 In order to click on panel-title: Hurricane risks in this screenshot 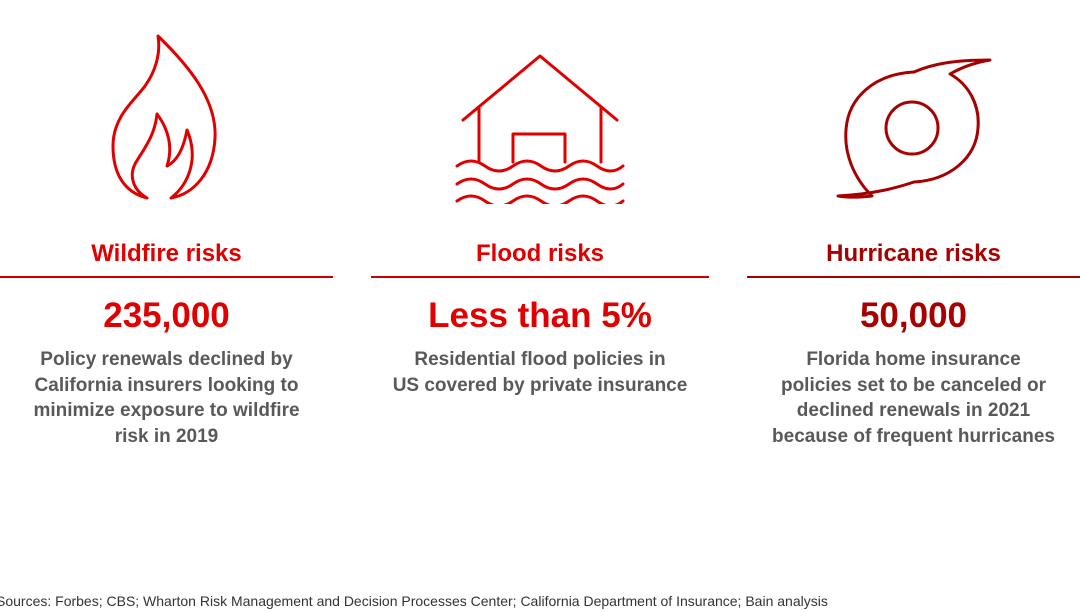, I will do `click(913, 253)`.